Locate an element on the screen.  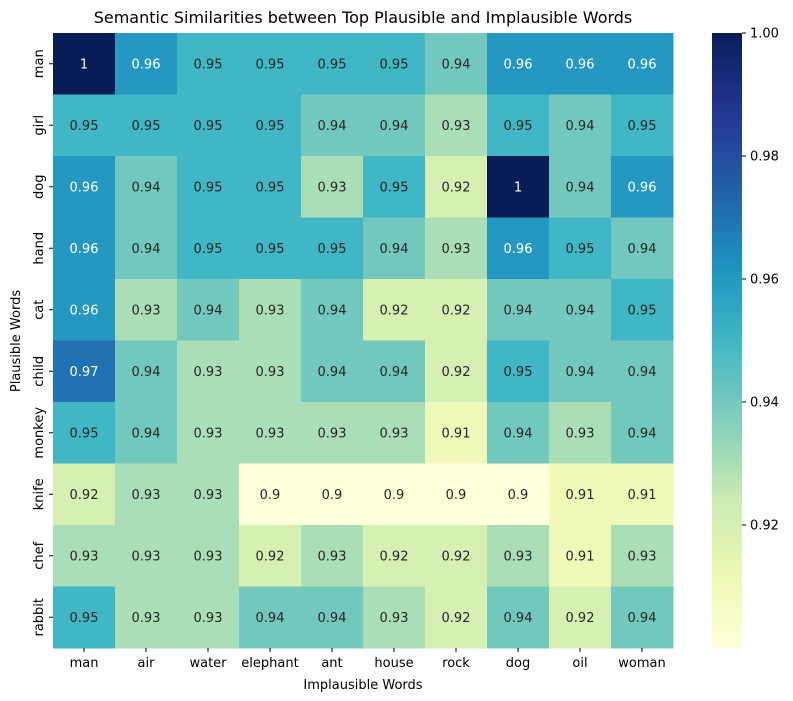
colorbar-tick-label: 0.94 is located at coordinates (764, 403).